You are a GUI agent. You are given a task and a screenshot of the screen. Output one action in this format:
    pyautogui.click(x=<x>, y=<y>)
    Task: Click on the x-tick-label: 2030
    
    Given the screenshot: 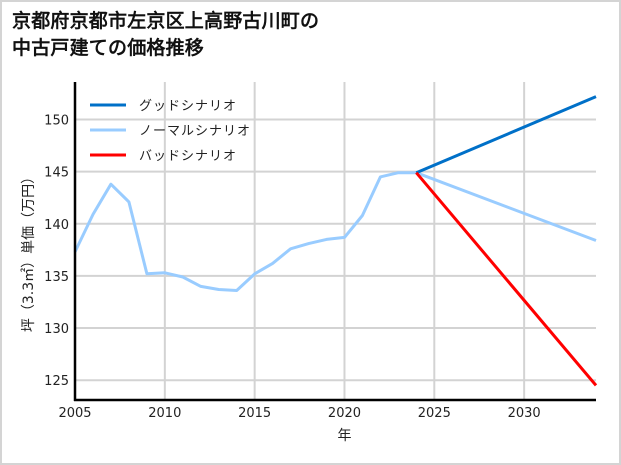 What is the action you would take?
    pyautogui.click(x=524, y=413)
    